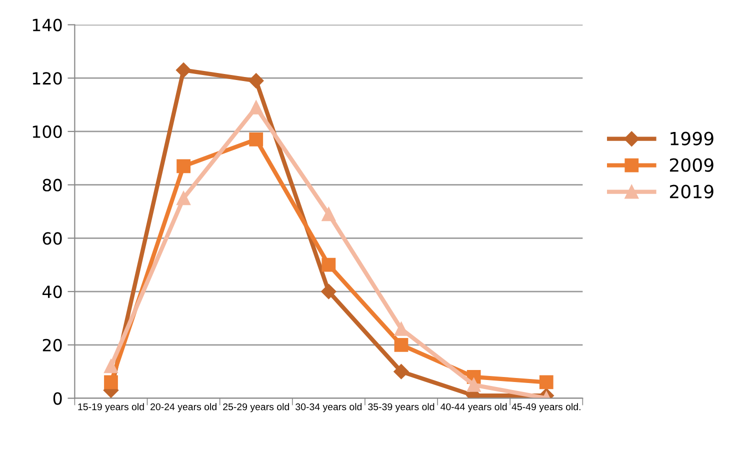  Describe the element at coordinates (473, 407) in the screenshot. I see `x-tick-label: 40-44 years old` at that location.